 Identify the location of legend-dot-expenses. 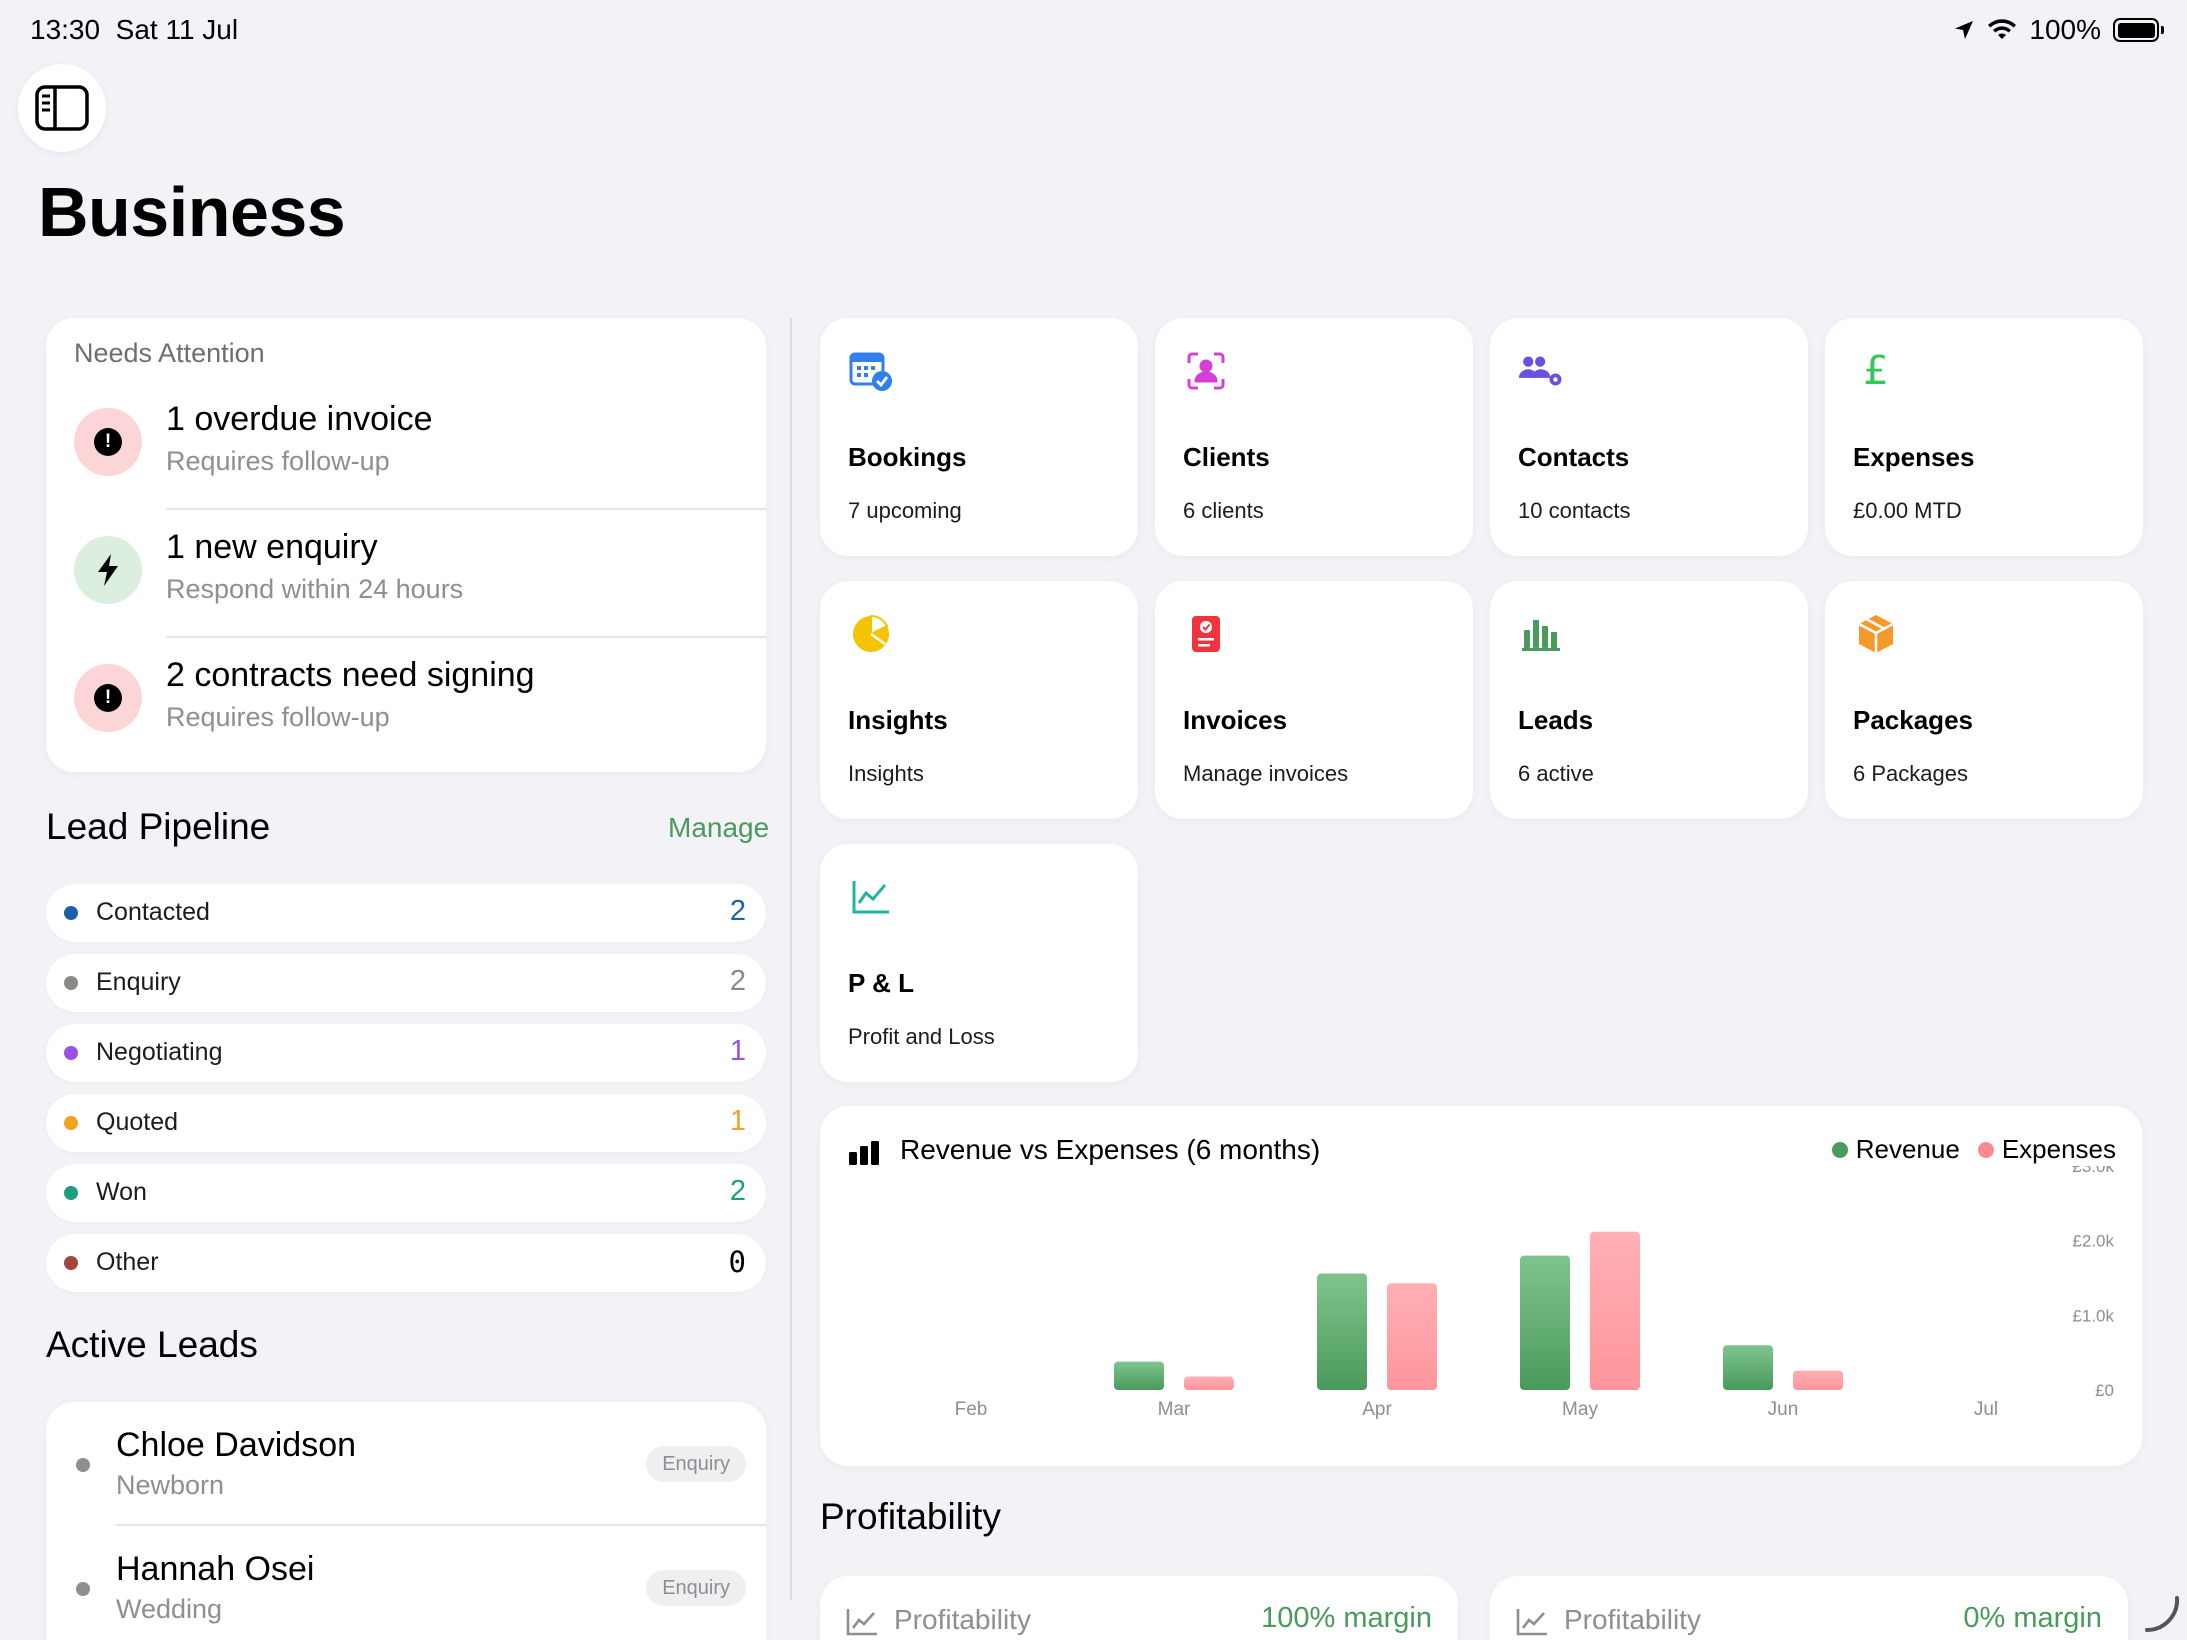
(1985, 1149).